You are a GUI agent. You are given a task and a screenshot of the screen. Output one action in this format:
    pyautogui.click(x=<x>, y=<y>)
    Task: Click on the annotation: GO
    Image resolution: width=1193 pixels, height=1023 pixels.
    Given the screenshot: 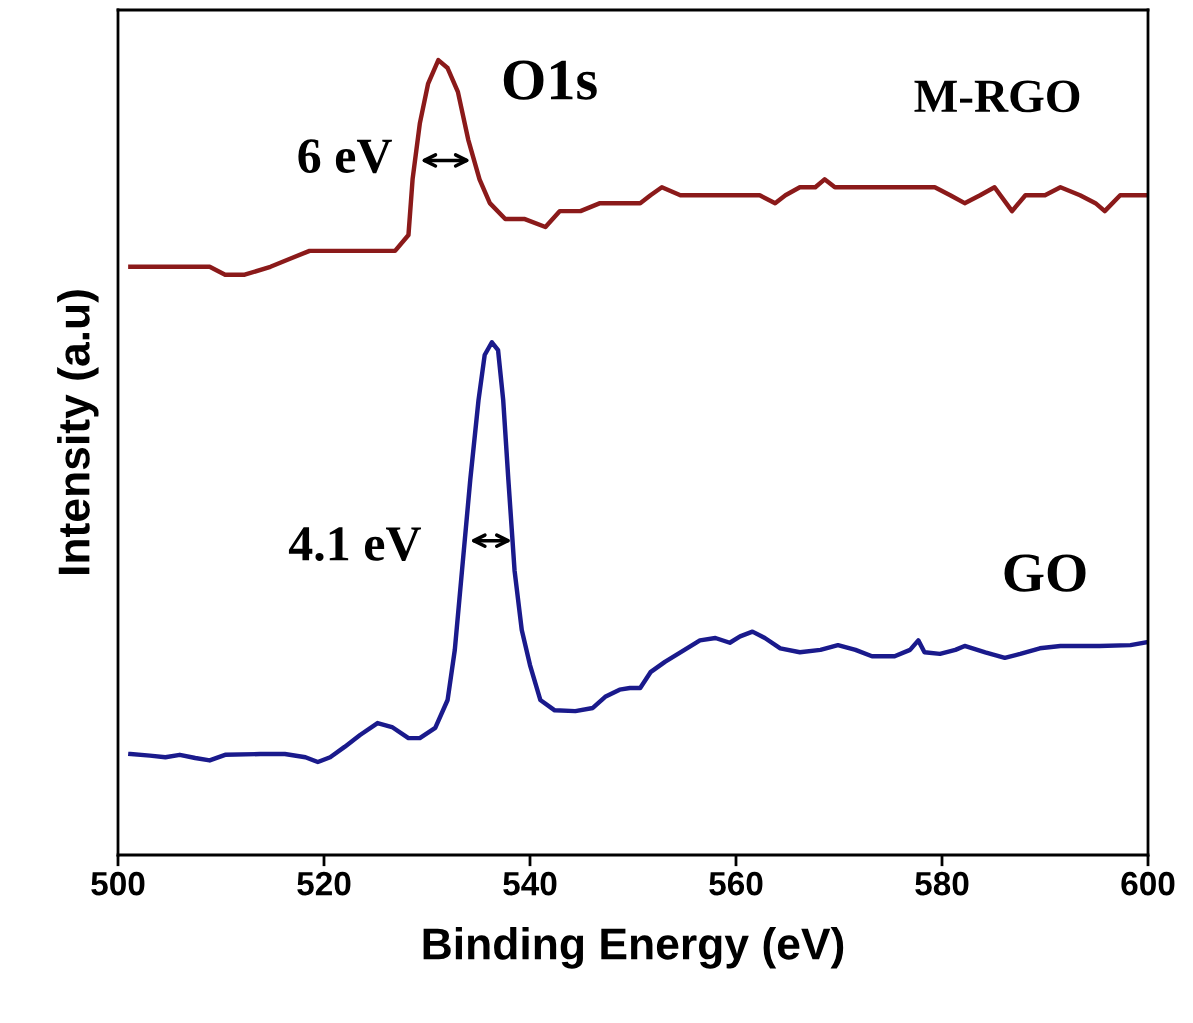 What is the action you would take?
    pyautogui.click(x=1045, y=573)
    